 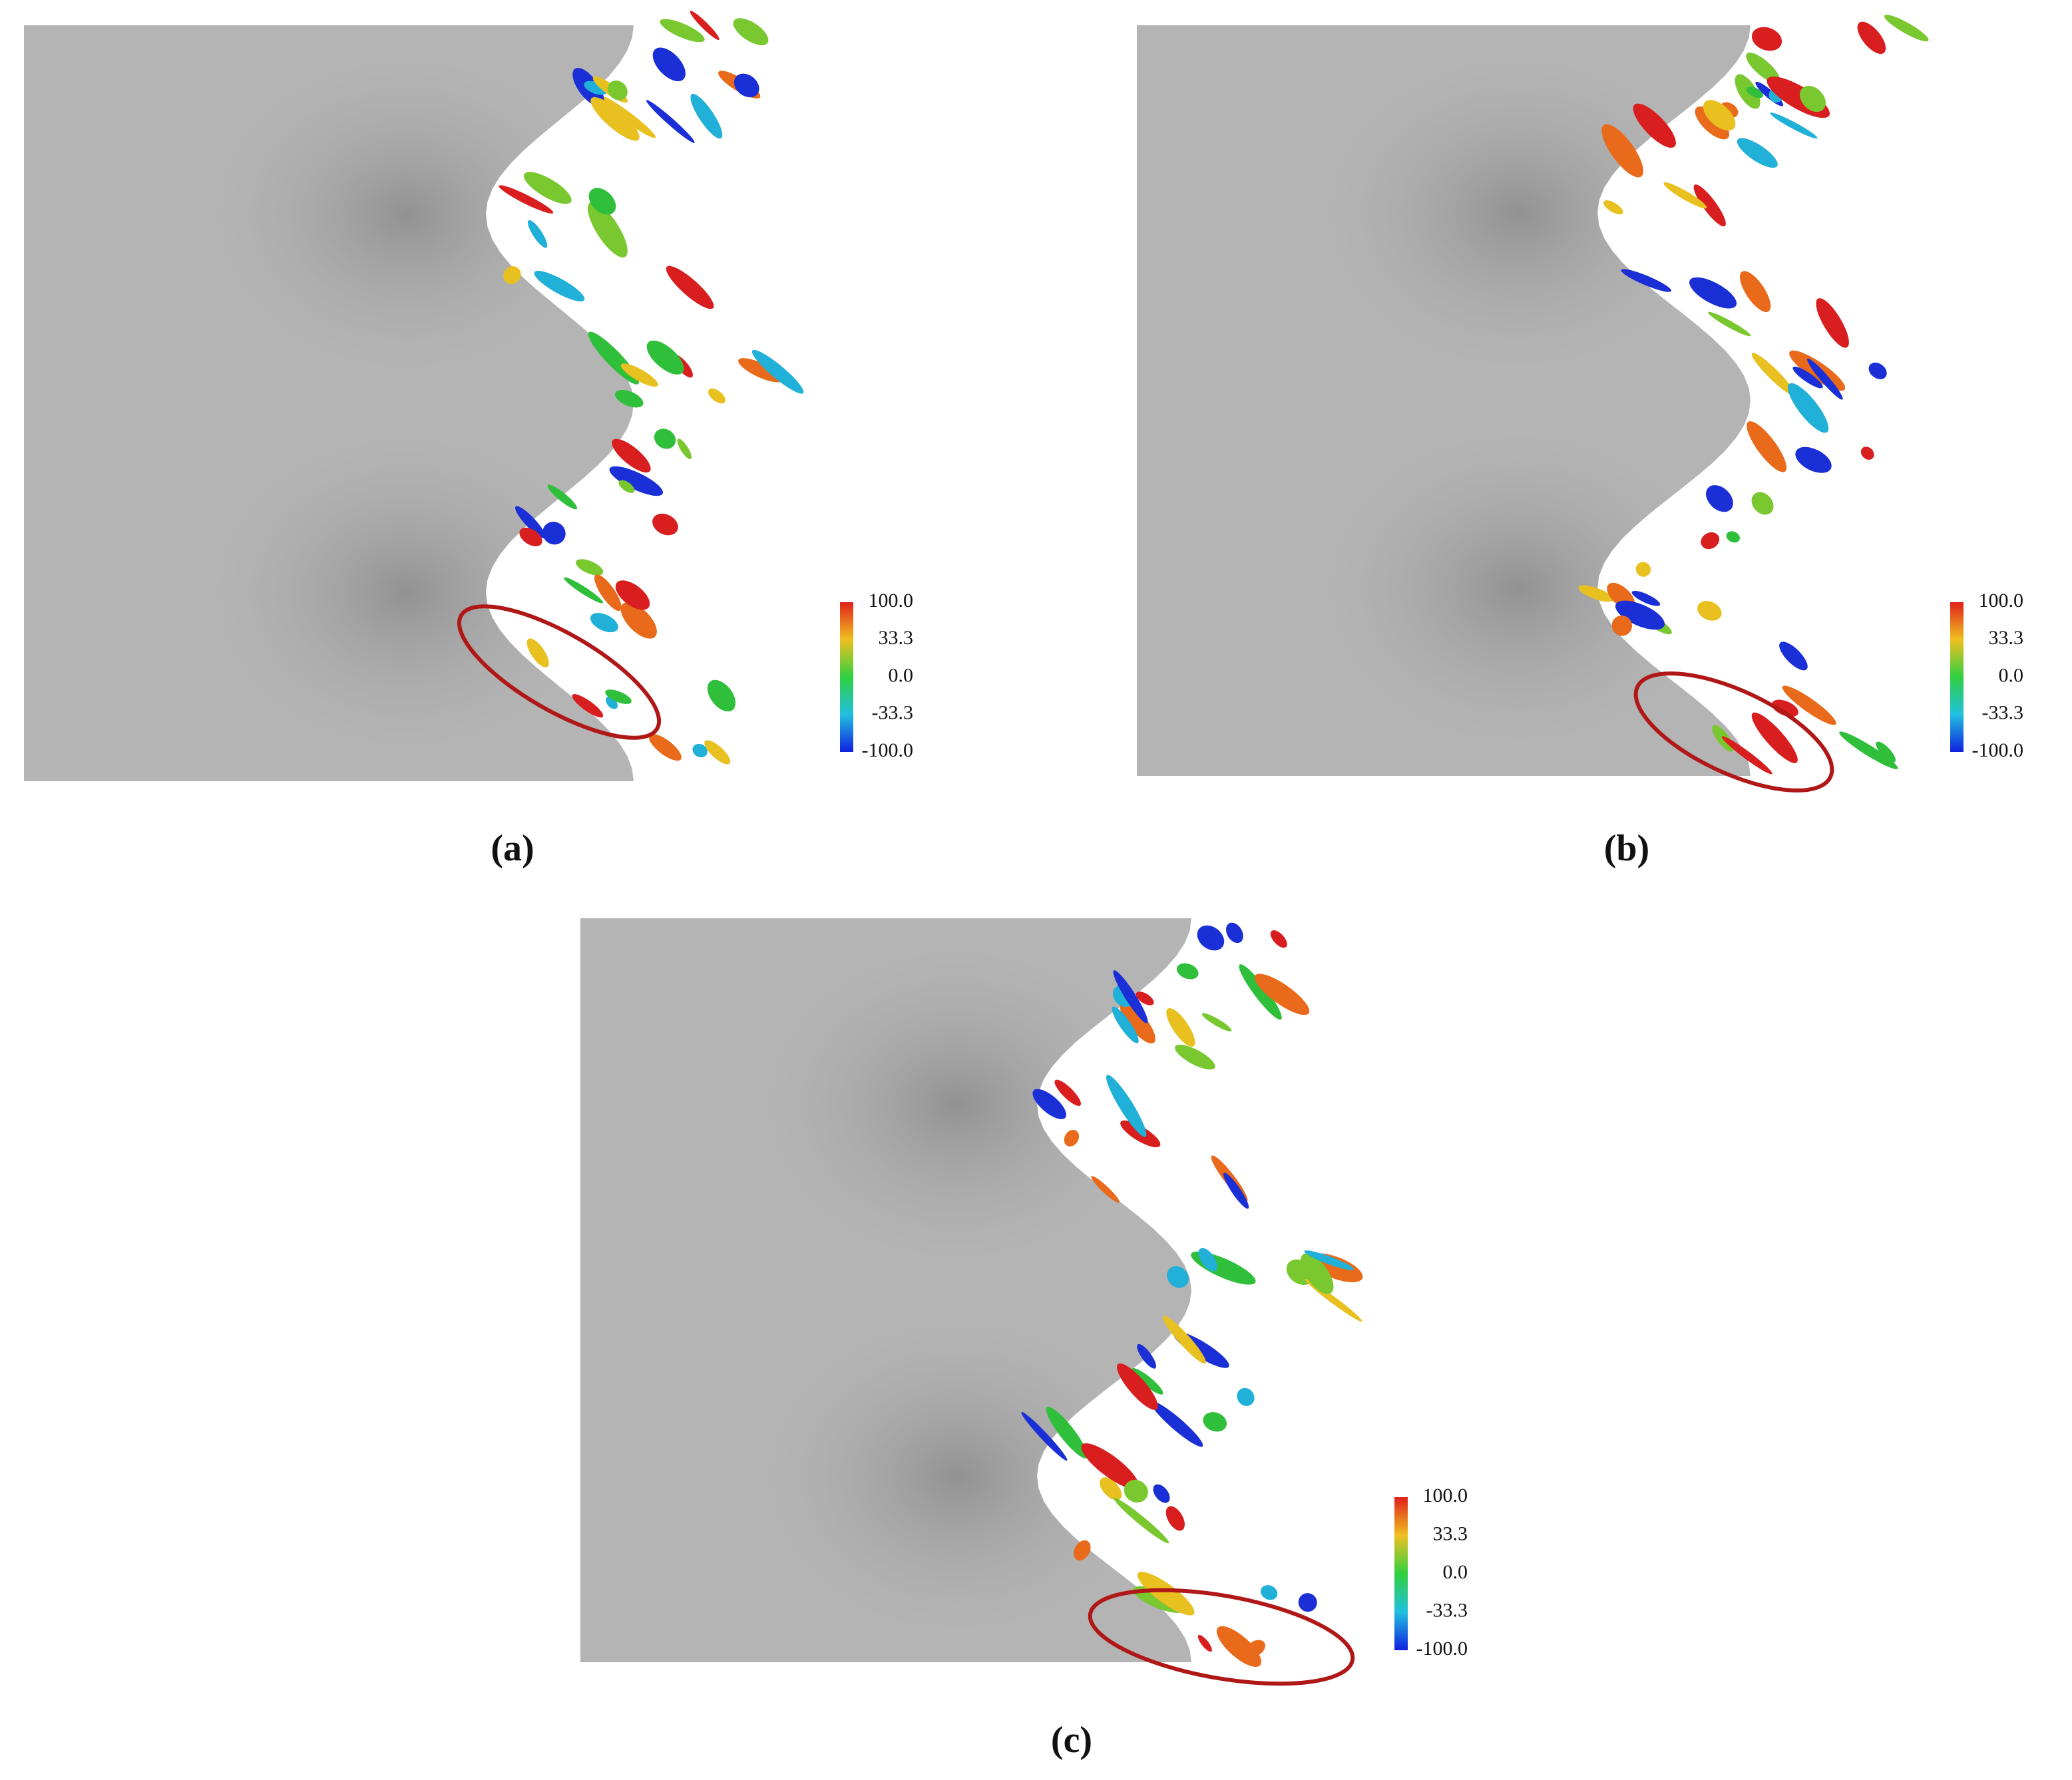 I want to click on colorbar, so click(x=1957, y=677).